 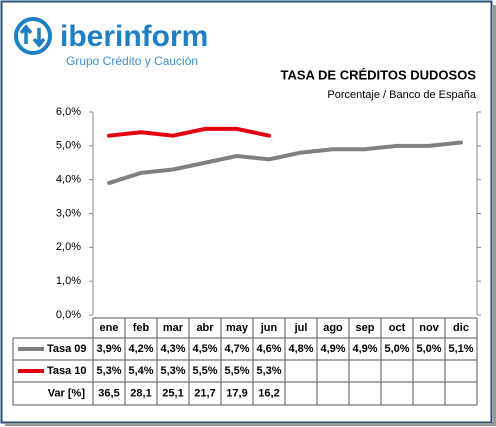 What do you see at coordinates (237, 328) in the screenshot?
I see `x-tick-label: may` at bounding box center [237, 328].